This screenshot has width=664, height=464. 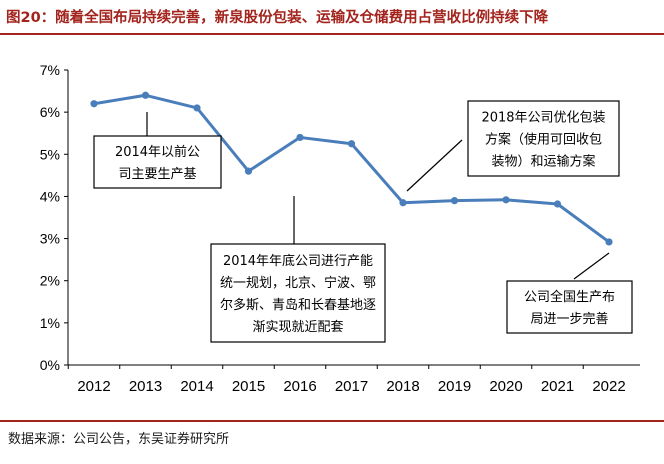 What do you see at coordinates (50, 281) in the screenshot?
I see `y-tick-label: 2%` at bounding box center [50, 281].